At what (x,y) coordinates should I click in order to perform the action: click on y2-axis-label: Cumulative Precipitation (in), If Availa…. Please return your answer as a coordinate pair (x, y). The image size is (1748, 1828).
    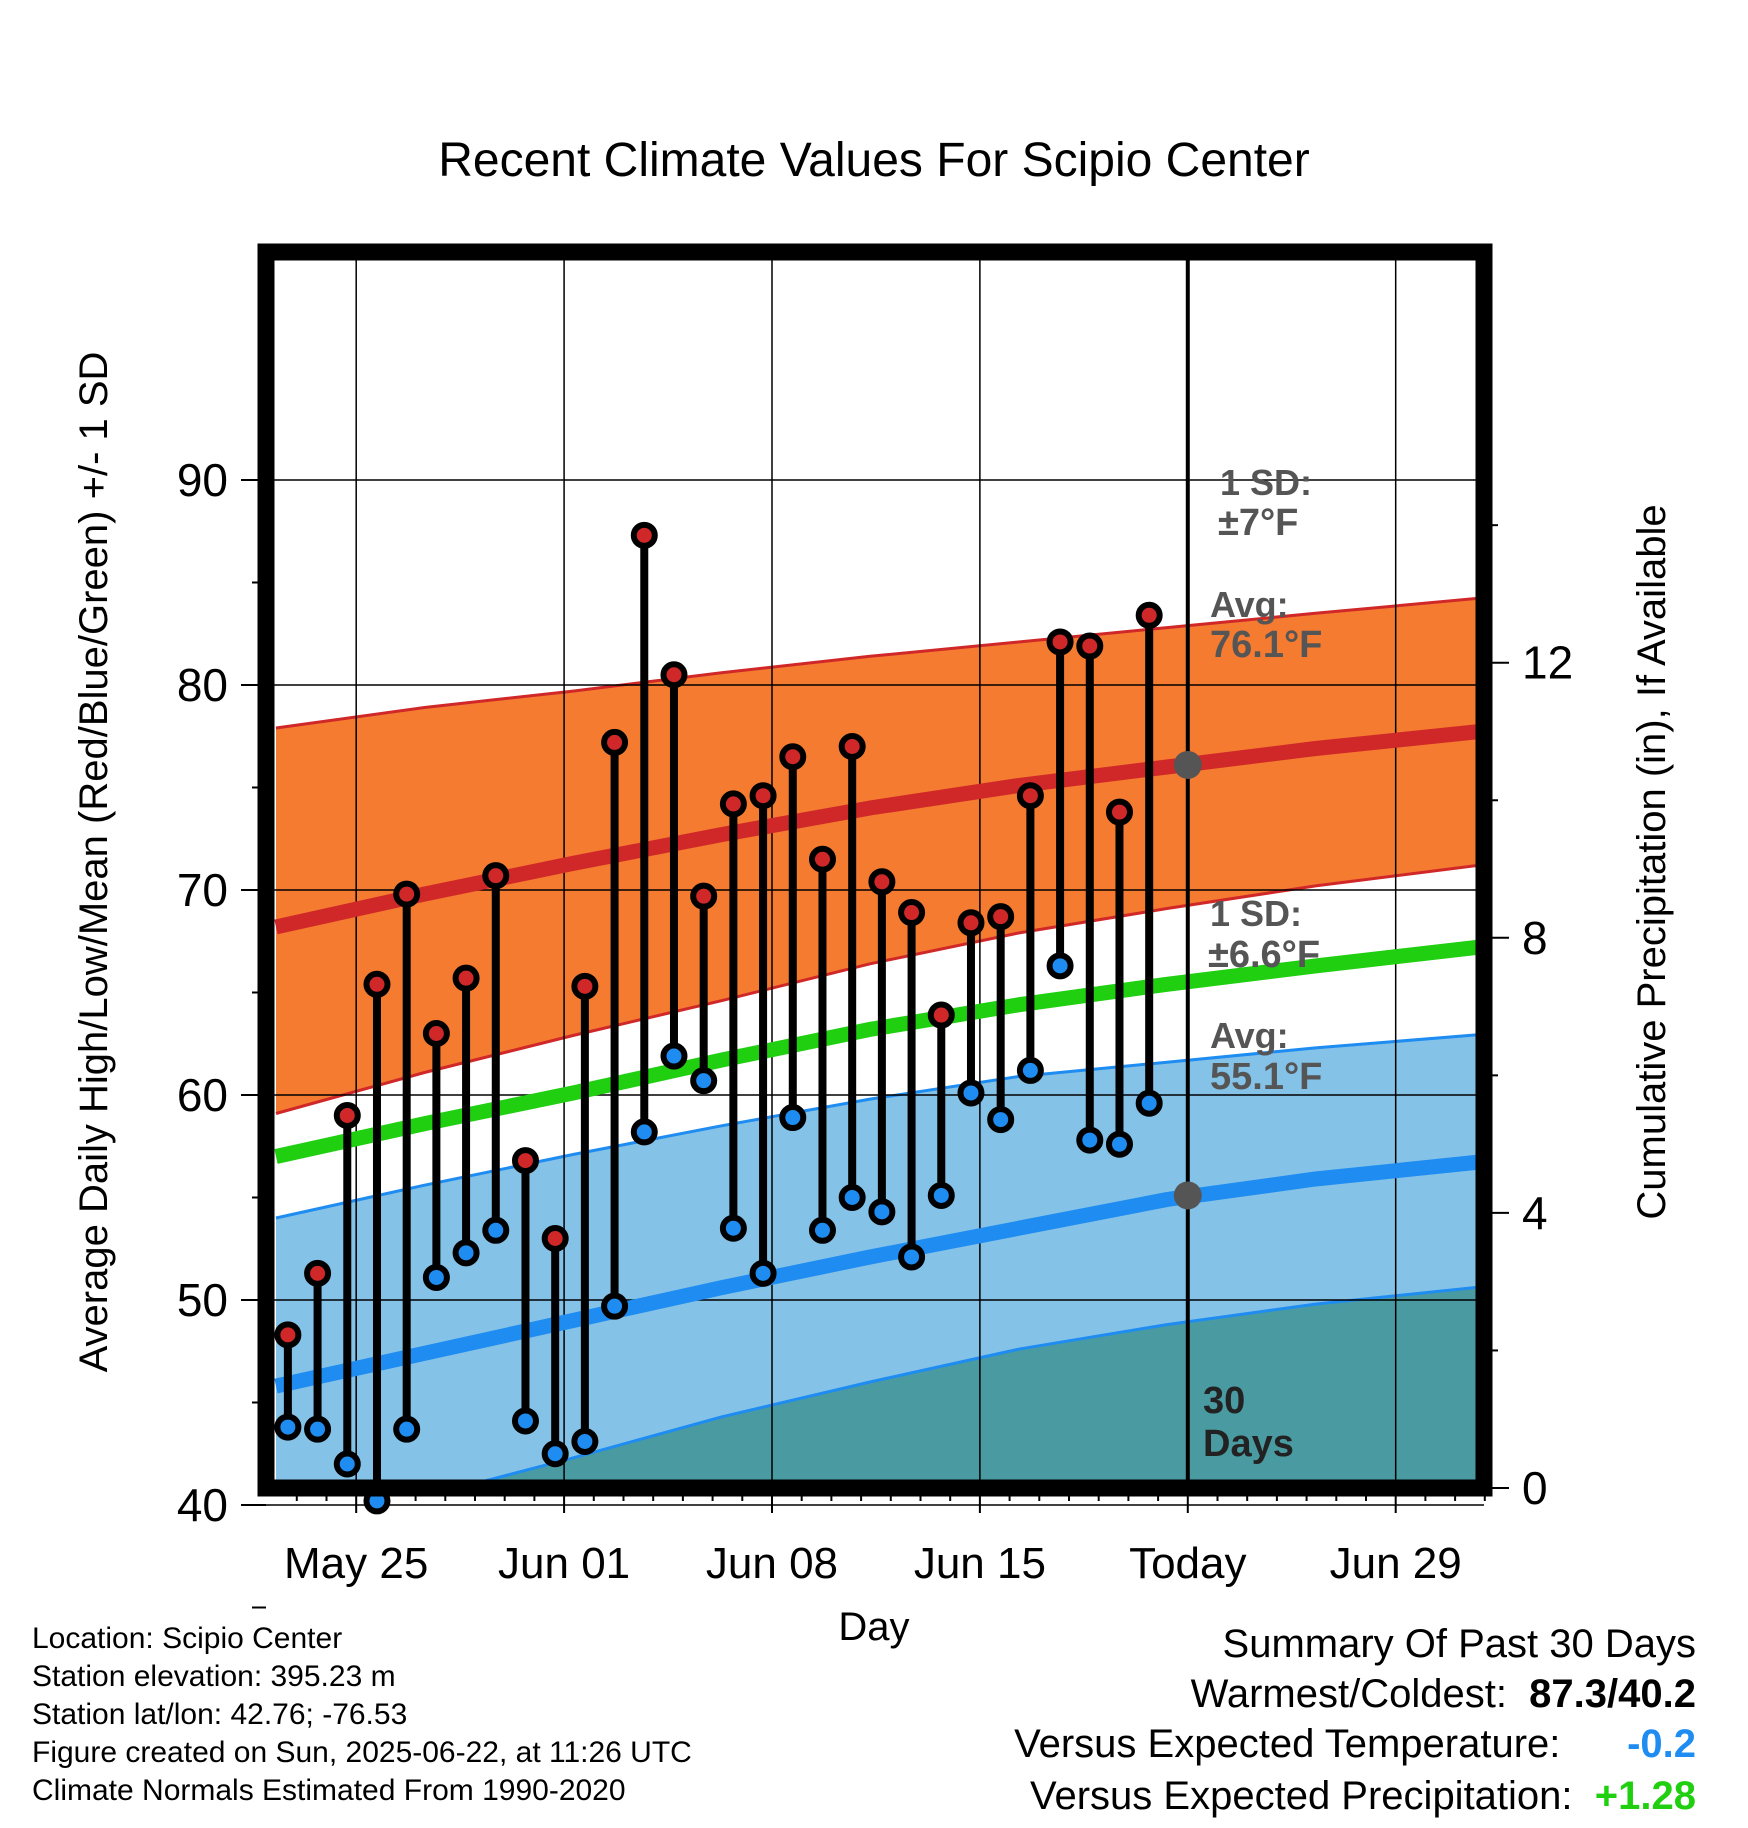
    Looking at the image, I should click on (1652, 861).